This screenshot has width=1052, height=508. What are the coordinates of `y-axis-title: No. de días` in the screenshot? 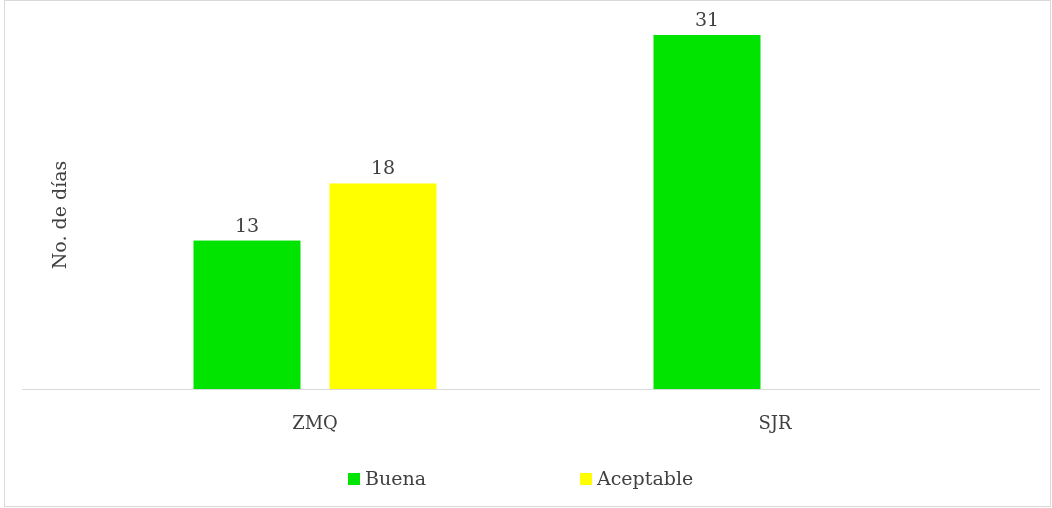 It's located at (59, 215).